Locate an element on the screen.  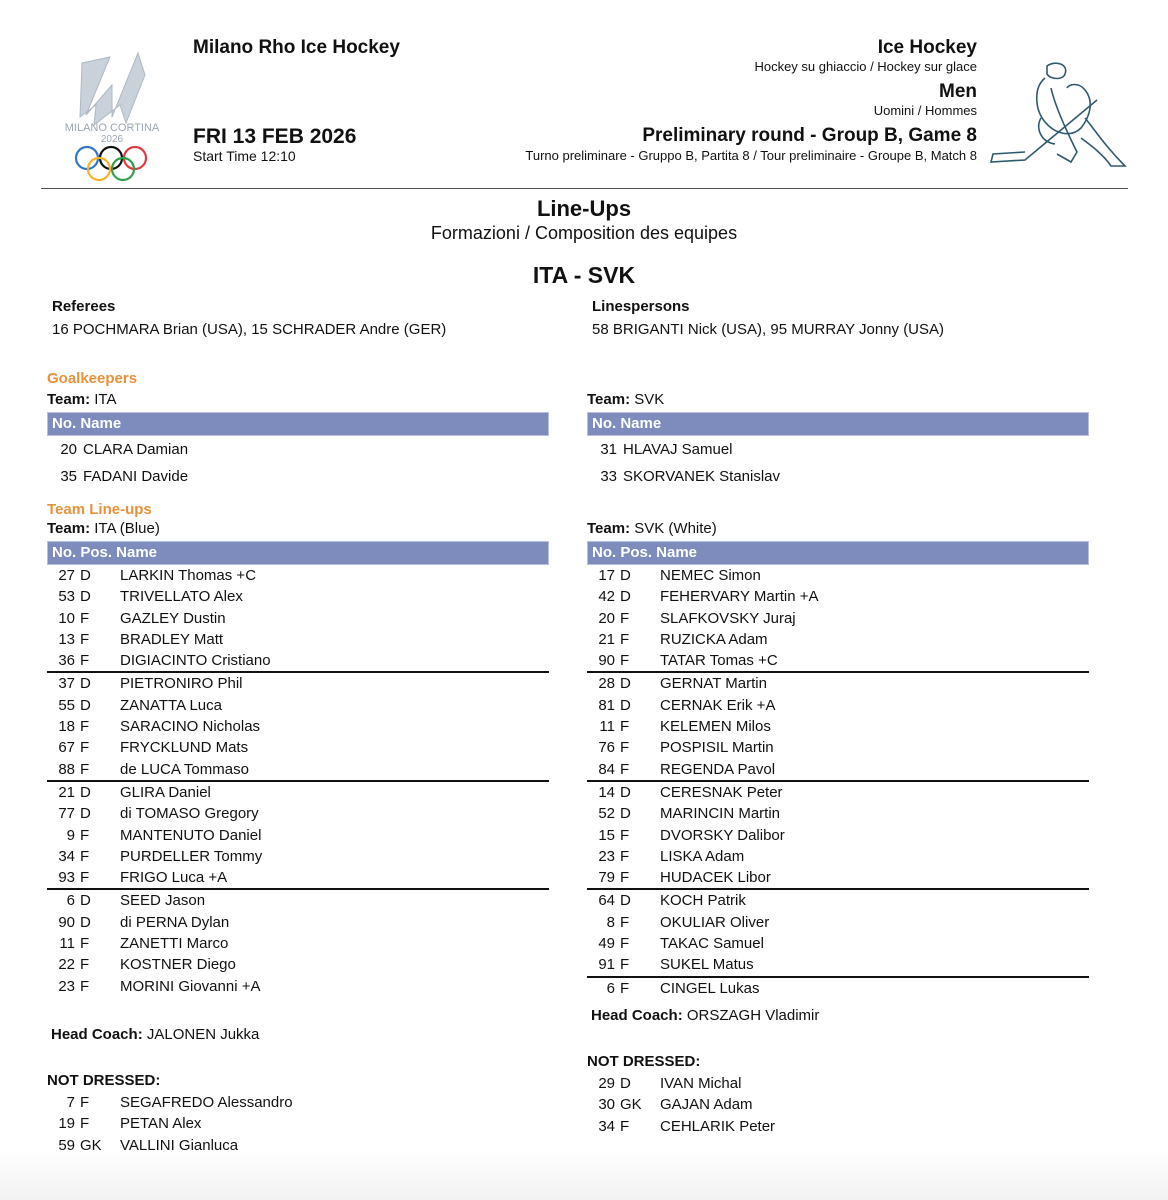
player-number: 22 is located at coordinates (66, 965).